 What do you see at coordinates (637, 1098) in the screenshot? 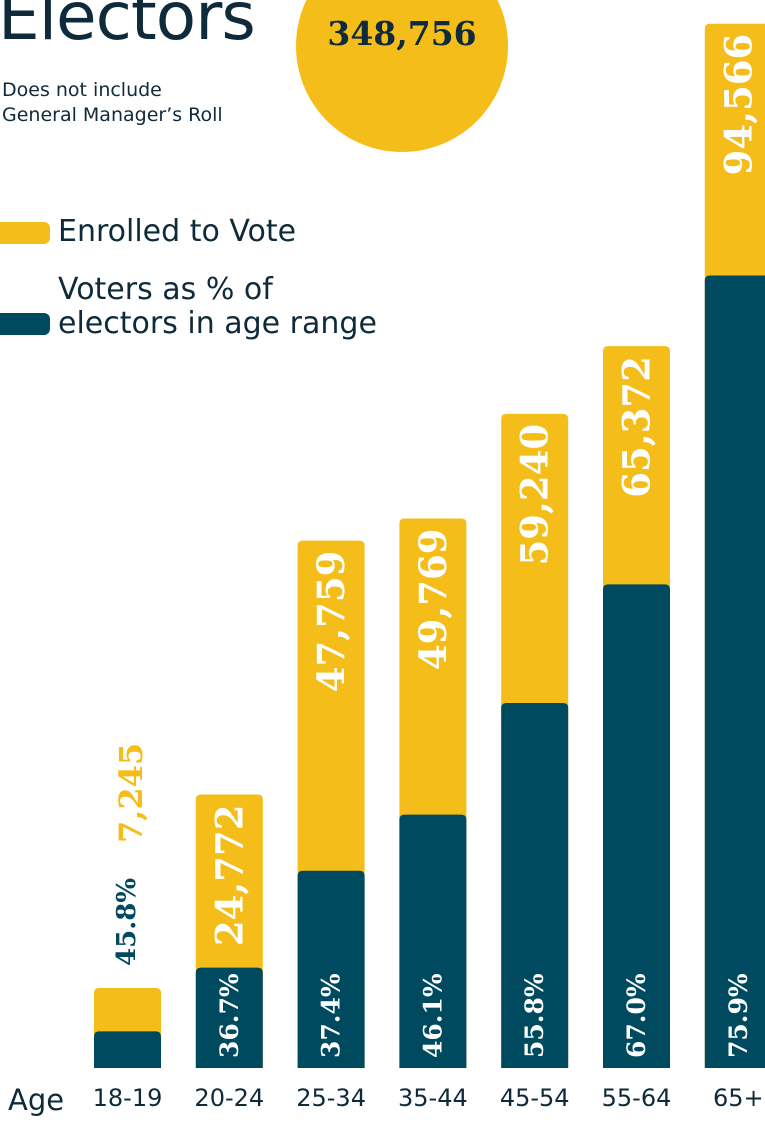
I see `x-tick-label-55-64: 55-64` at bounding box center [637, 1098].